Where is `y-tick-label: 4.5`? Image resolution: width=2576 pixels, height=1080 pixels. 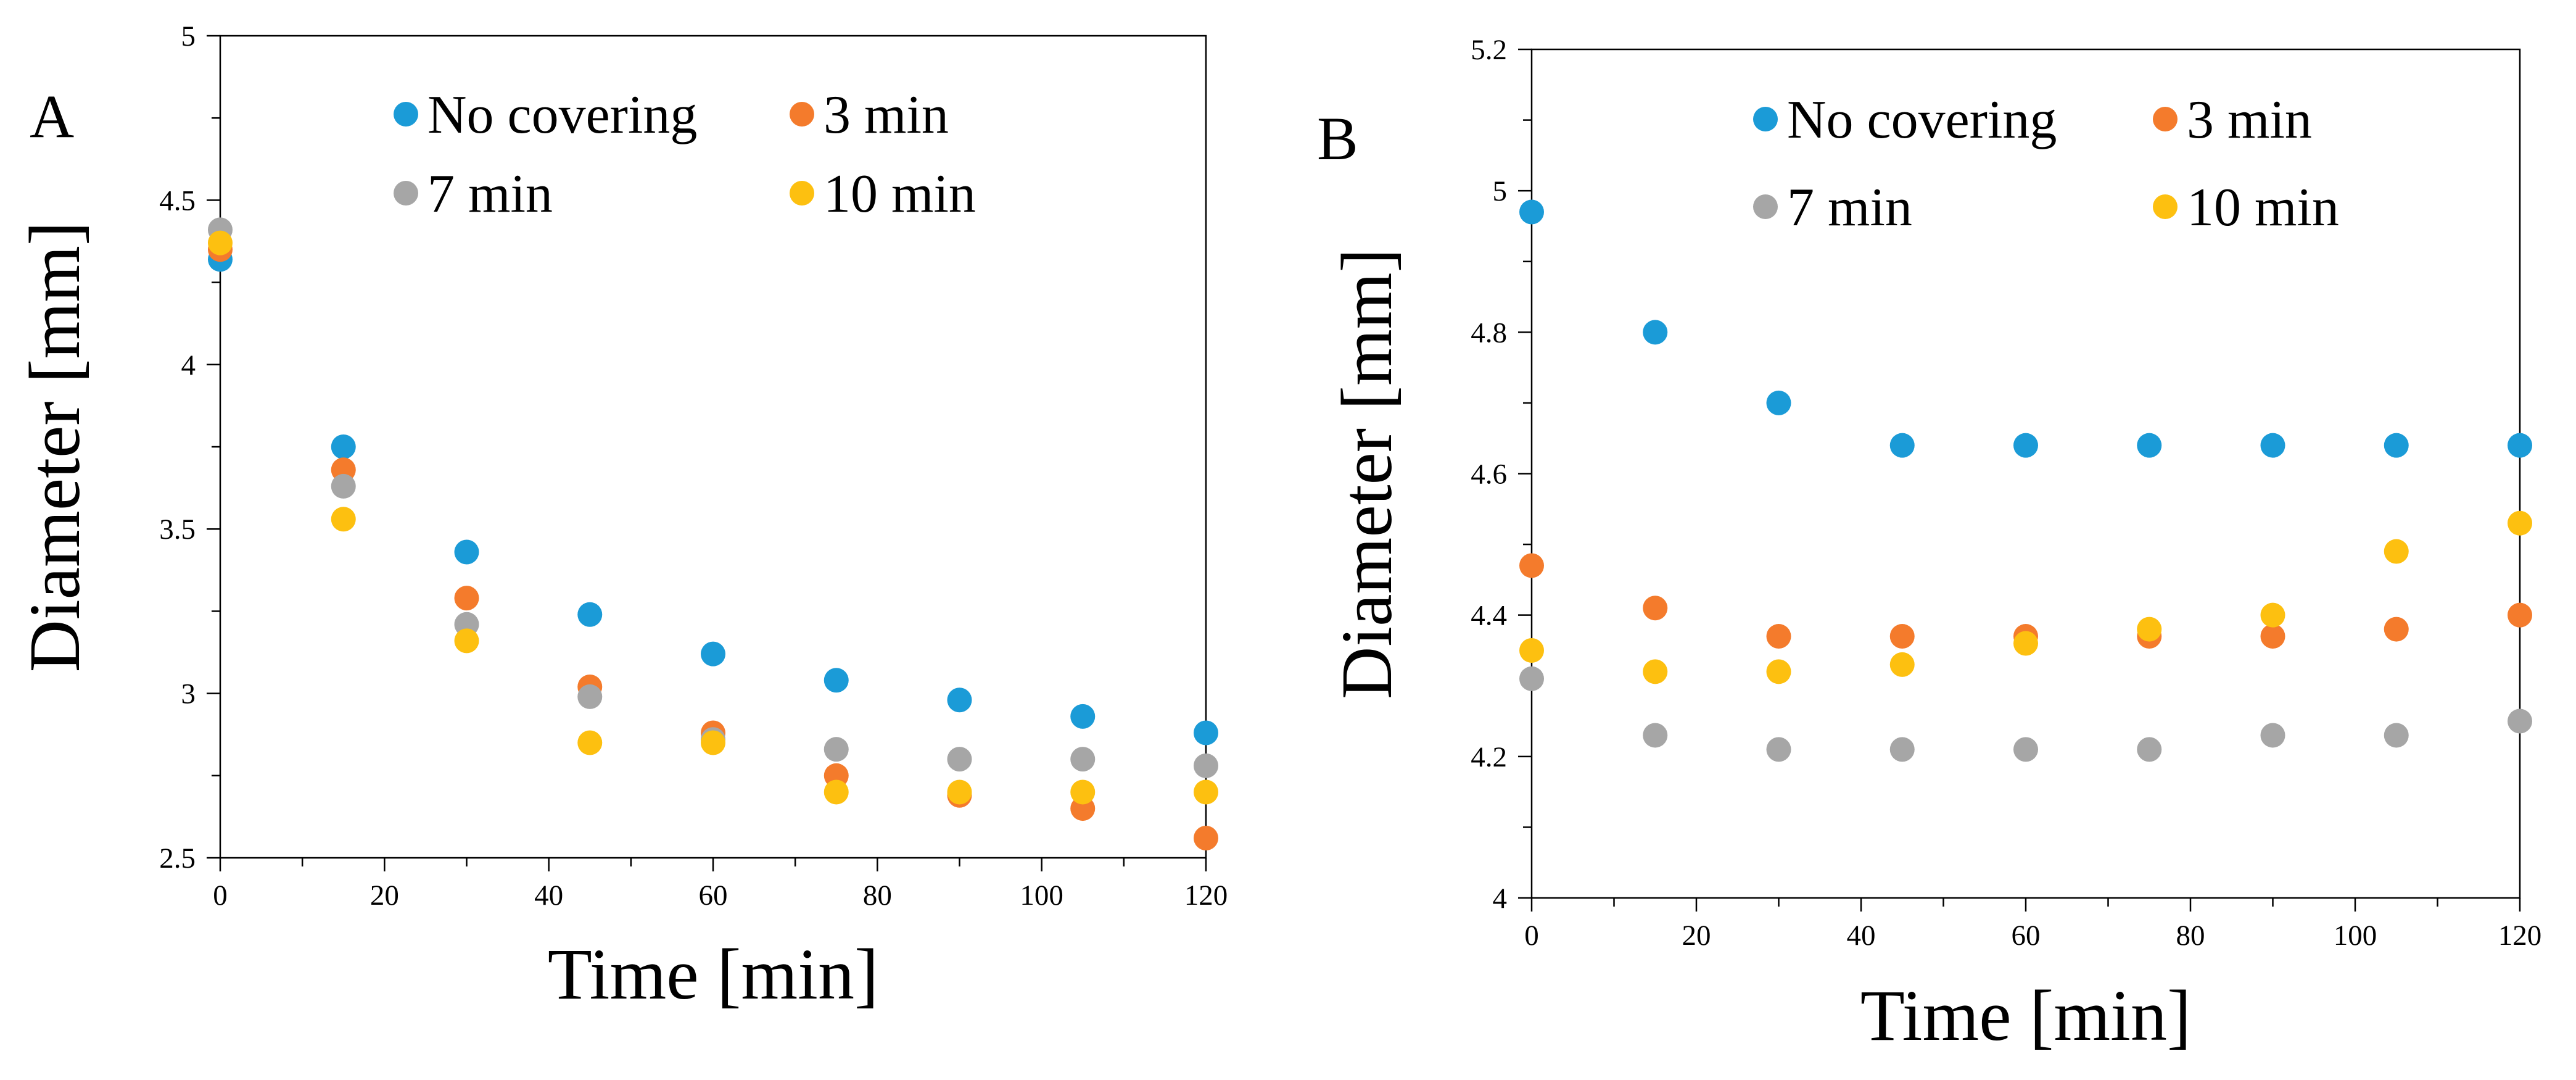
y-tick-label: 4.5 is located at coordinates (177, 201).